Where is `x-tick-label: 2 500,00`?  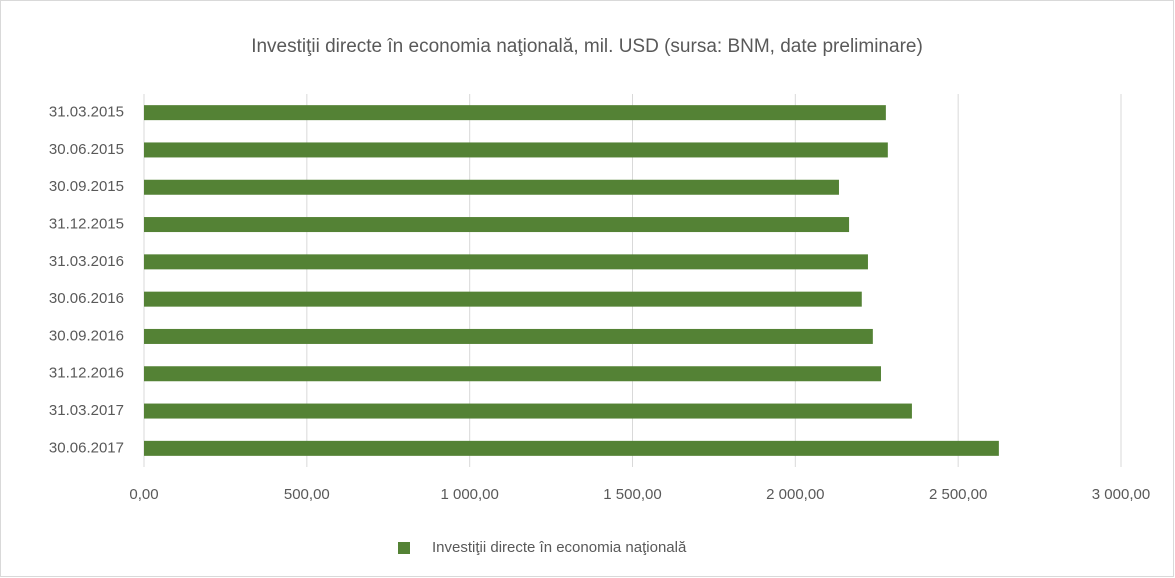
x-tick-label: 2 500,00 is located at coordinates (958, 494).